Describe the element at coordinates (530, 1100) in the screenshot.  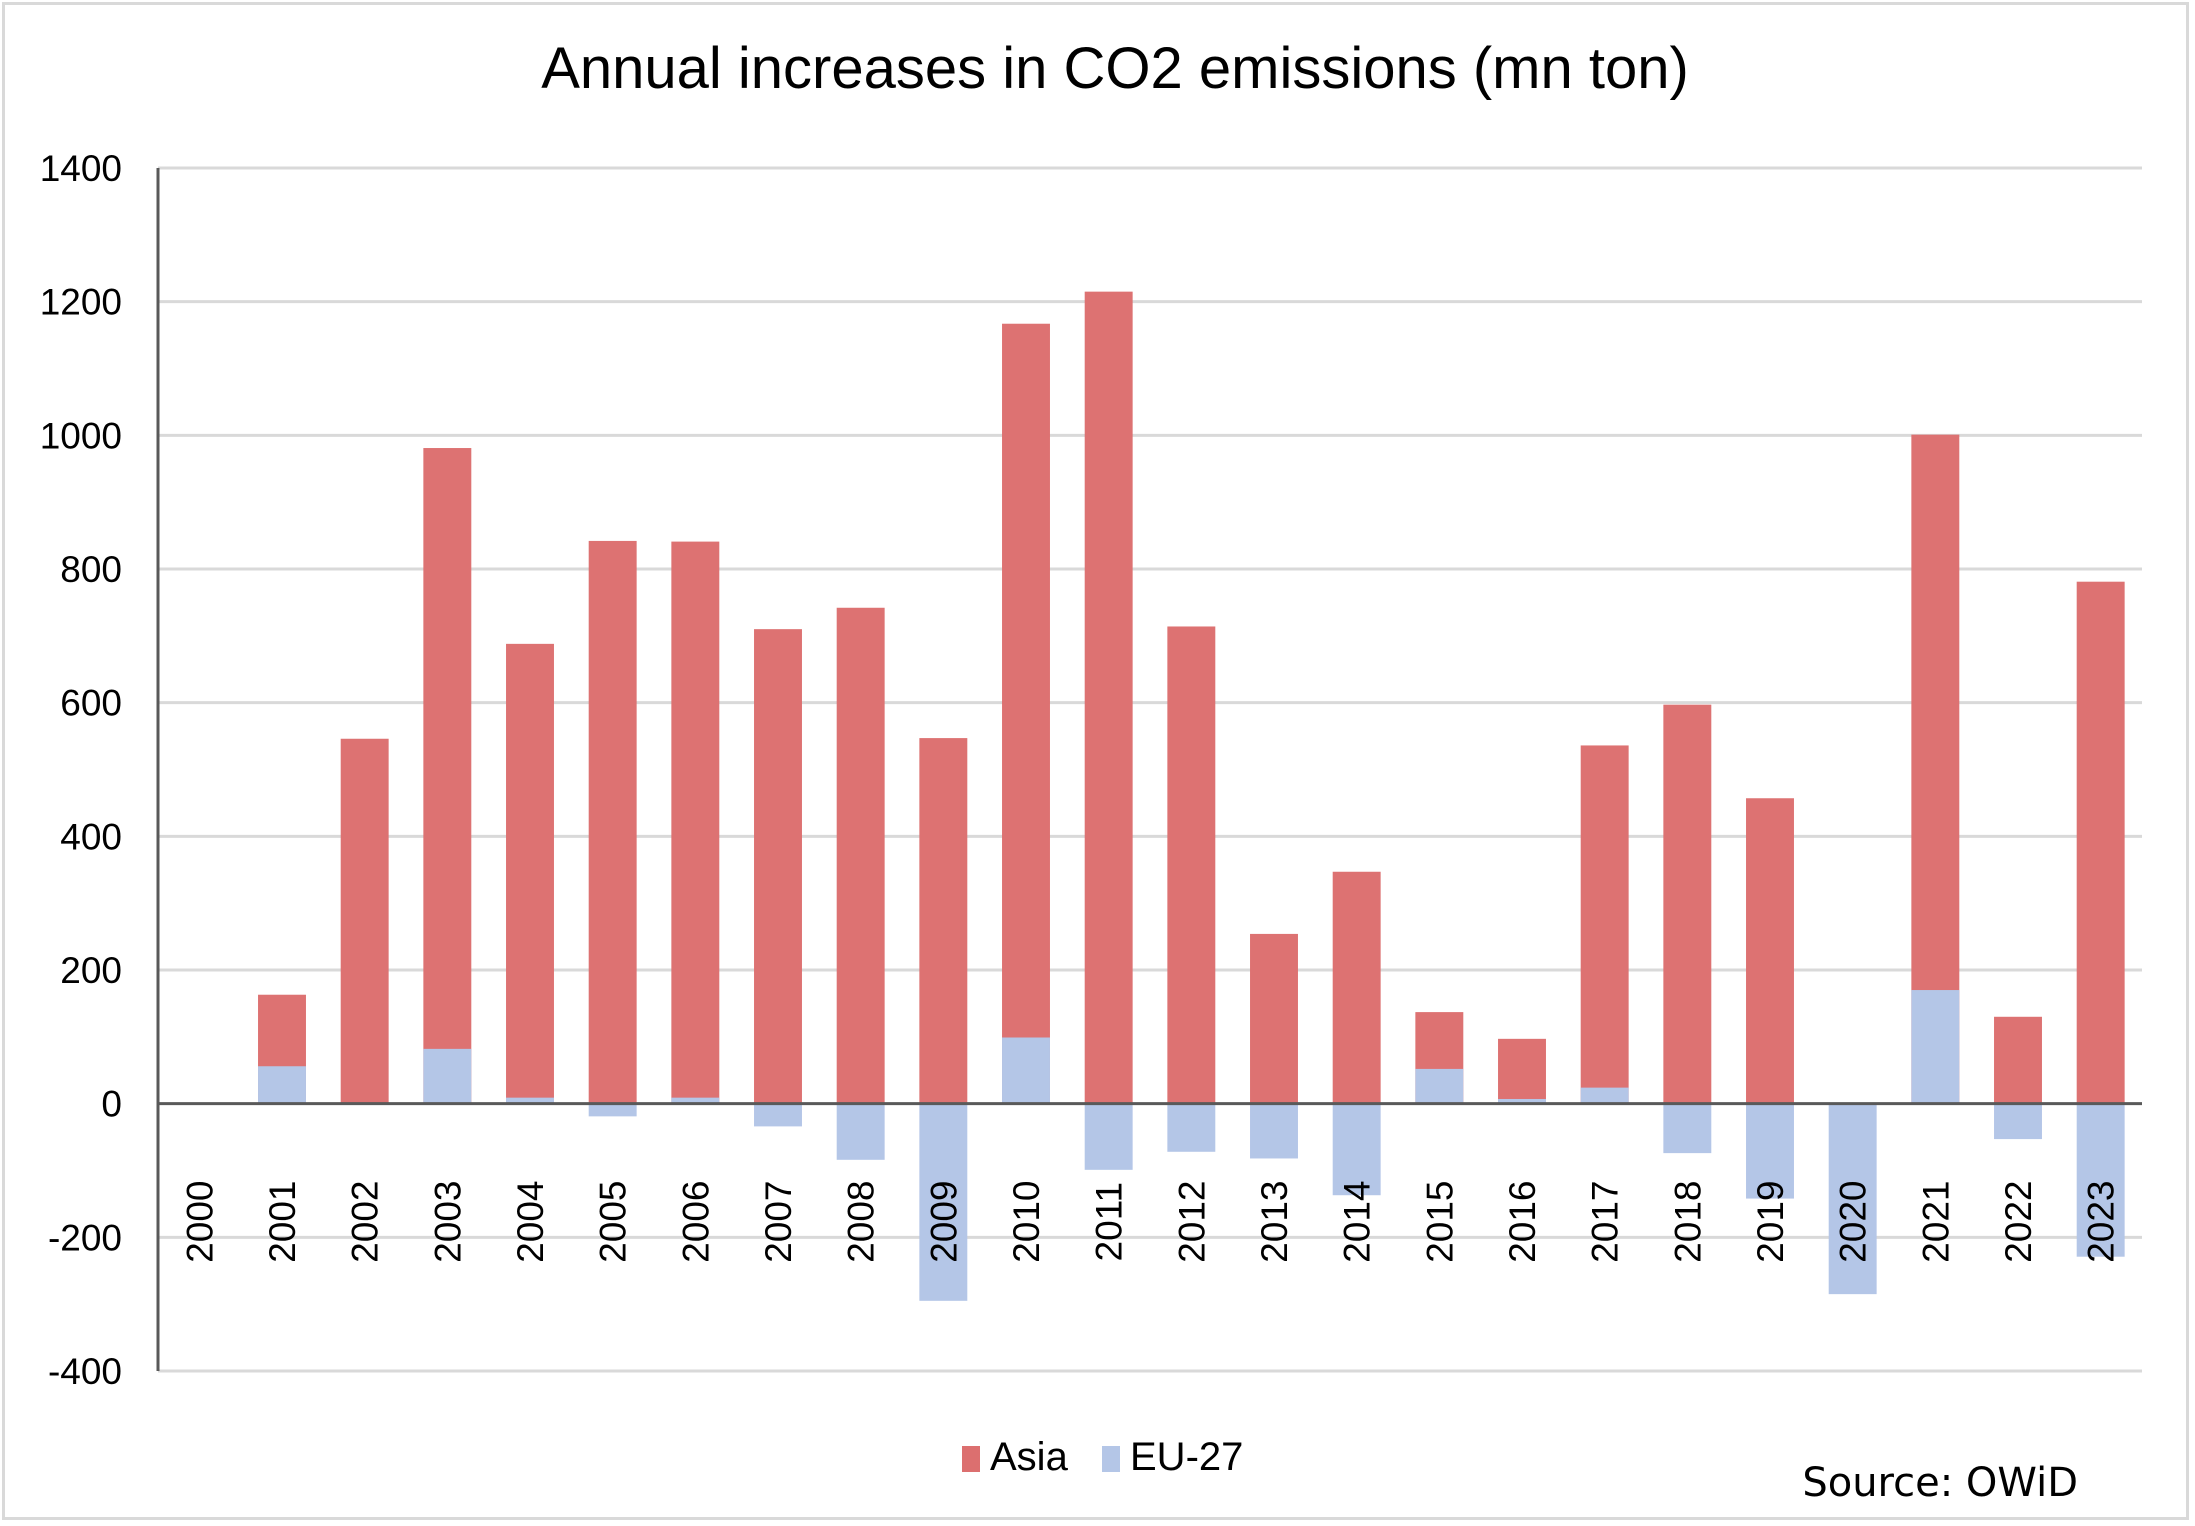
I see `bar-eu-27-2004` at that location.